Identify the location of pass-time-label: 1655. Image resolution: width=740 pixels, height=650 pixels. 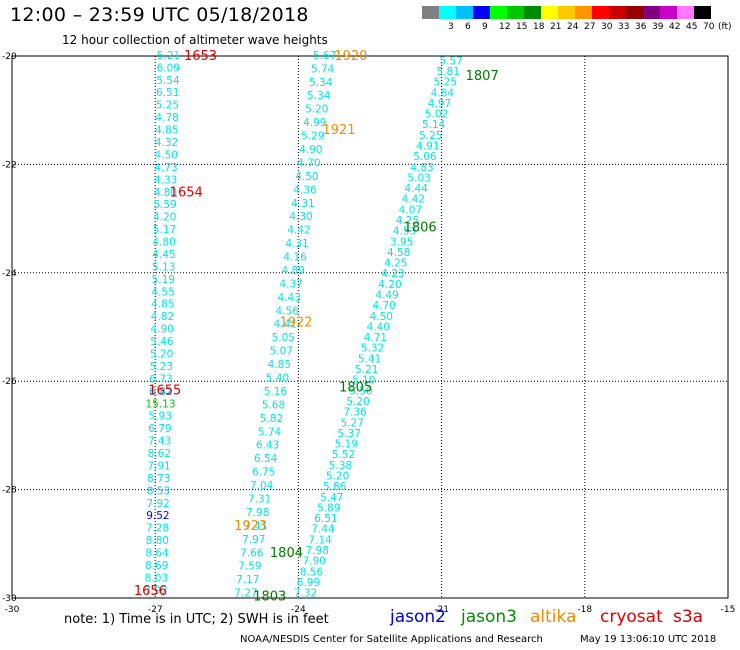
(164, 390).